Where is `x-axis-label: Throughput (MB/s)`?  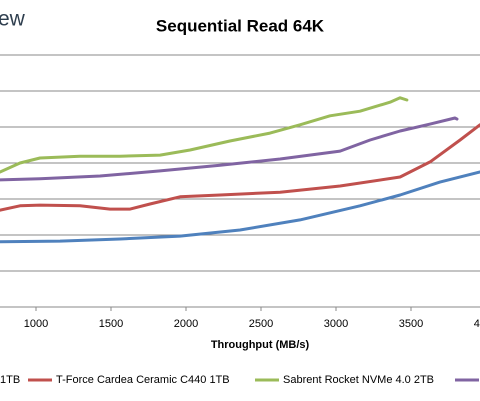
x-axis-label: Throughput (MB/s) is located at coordinates (260, 345).